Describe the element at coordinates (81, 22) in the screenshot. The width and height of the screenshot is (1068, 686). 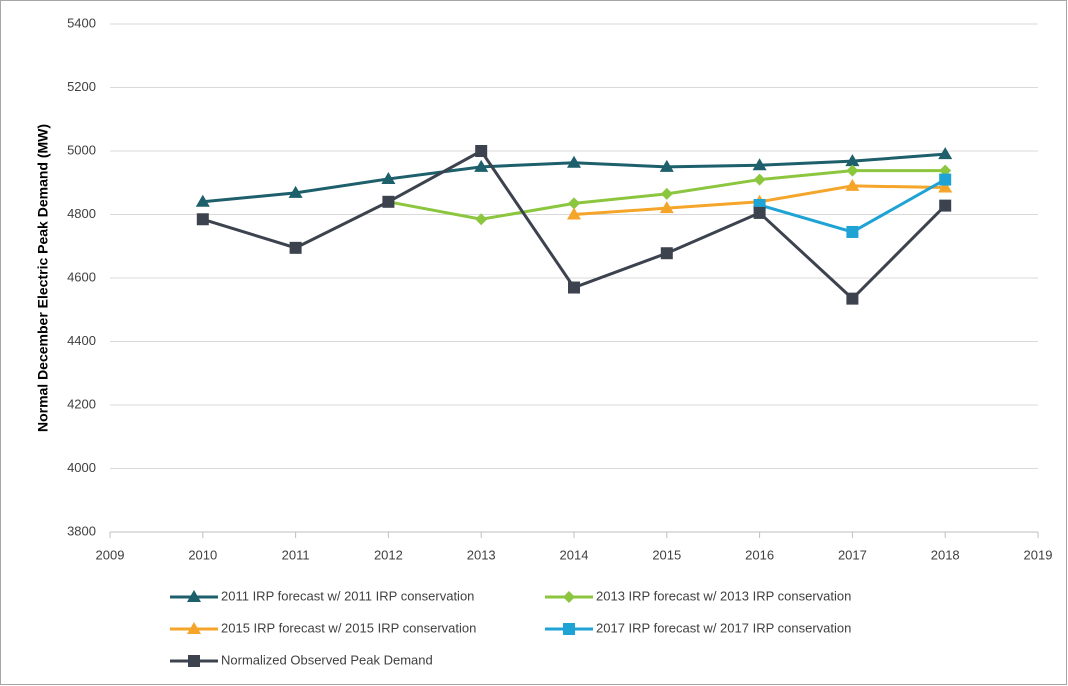
I see `y-tick-label: 5400` at that location.